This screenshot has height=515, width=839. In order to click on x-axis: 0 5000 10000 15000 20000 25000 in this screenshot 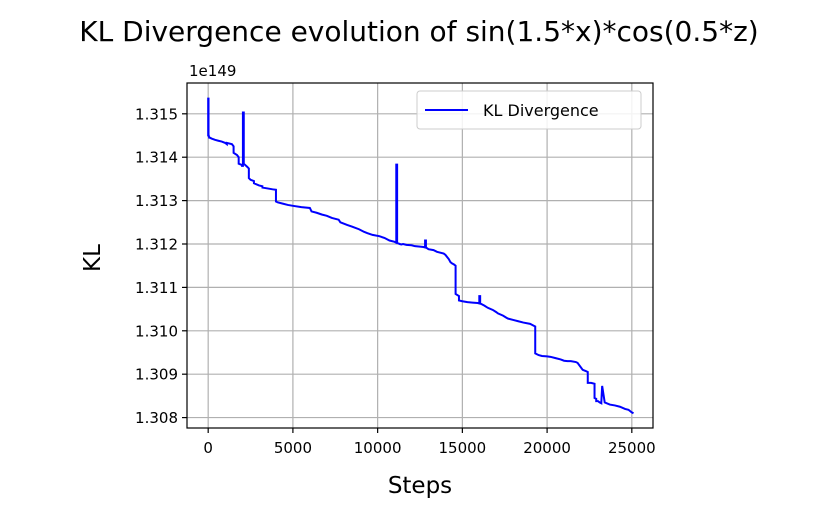, I will do `click(429, 442)`.